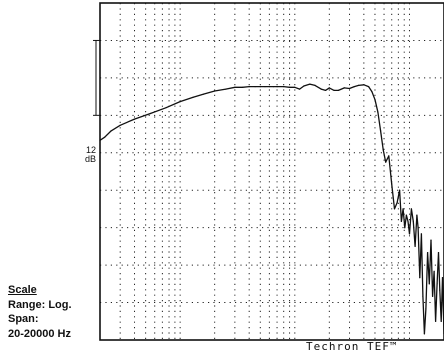  What do you see at coordinates (96, 77) in the screenshot?
I see `reference-bar` at bounding box center [96, 77].